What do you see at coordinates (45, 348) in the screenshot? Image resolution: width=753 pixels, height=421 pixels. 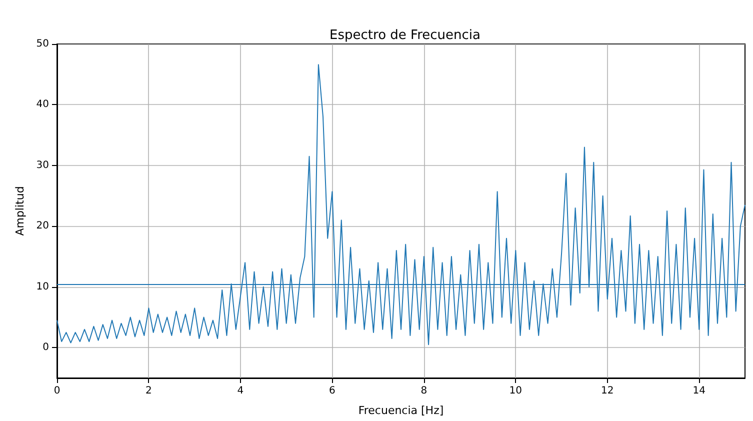 I see `y-tick-label: 0` at bounding box center [45, 348].